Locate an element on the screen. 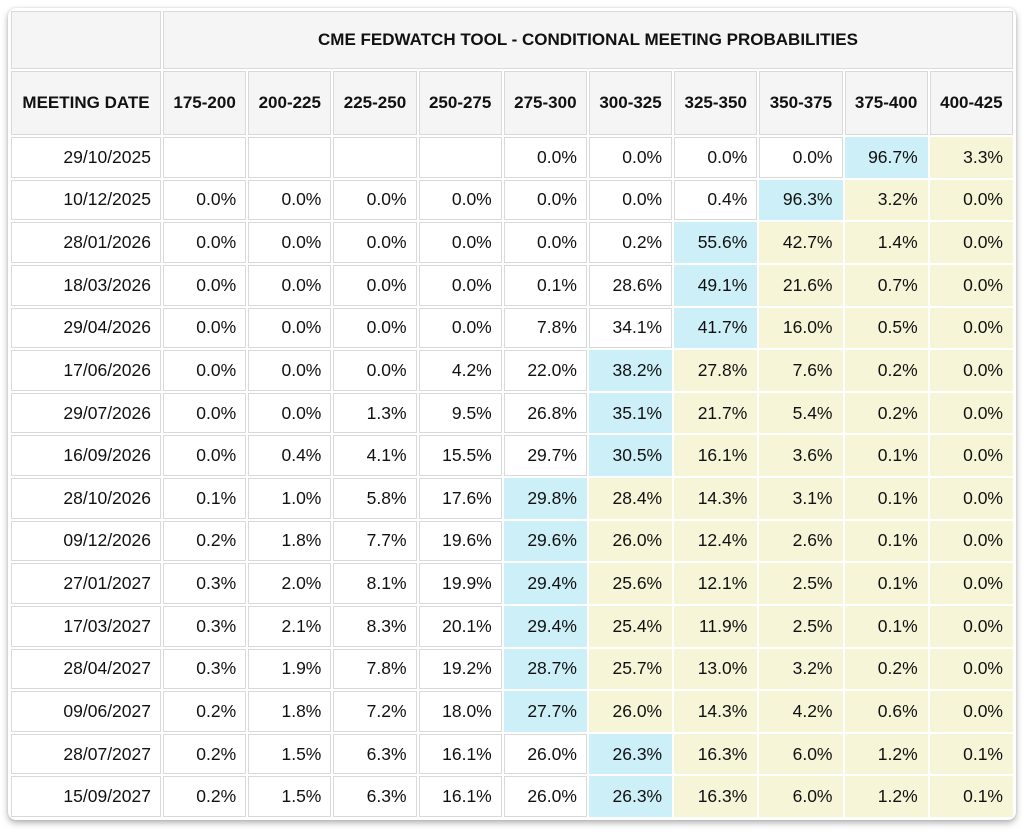 This screenshot has height=832, width=1024. probability-cell: 41.7% is located at coordinates (716, 328).